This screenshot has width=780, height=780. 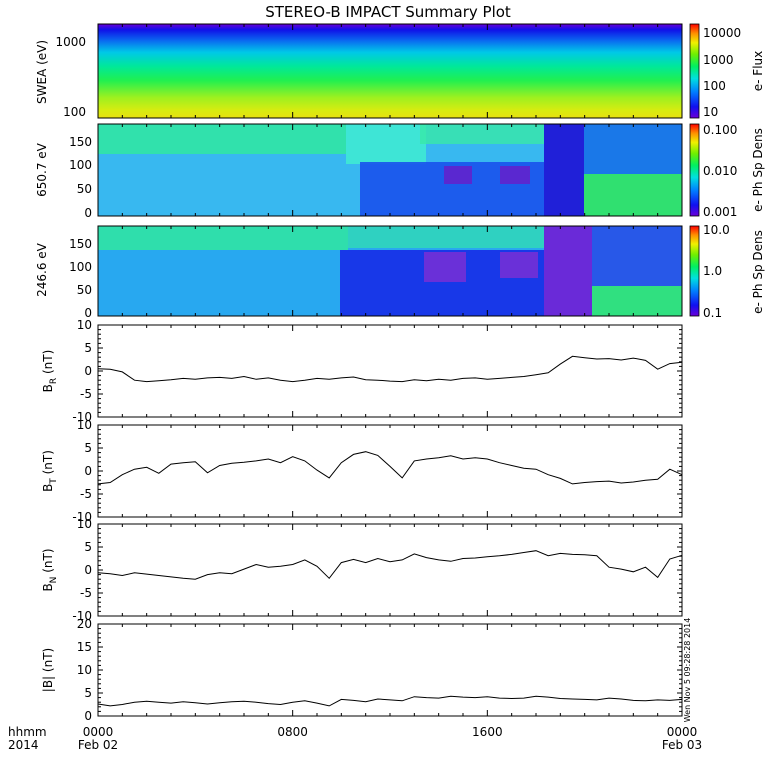 I want to click on bn-ytick-label: -10, so click(x=82, y=616).